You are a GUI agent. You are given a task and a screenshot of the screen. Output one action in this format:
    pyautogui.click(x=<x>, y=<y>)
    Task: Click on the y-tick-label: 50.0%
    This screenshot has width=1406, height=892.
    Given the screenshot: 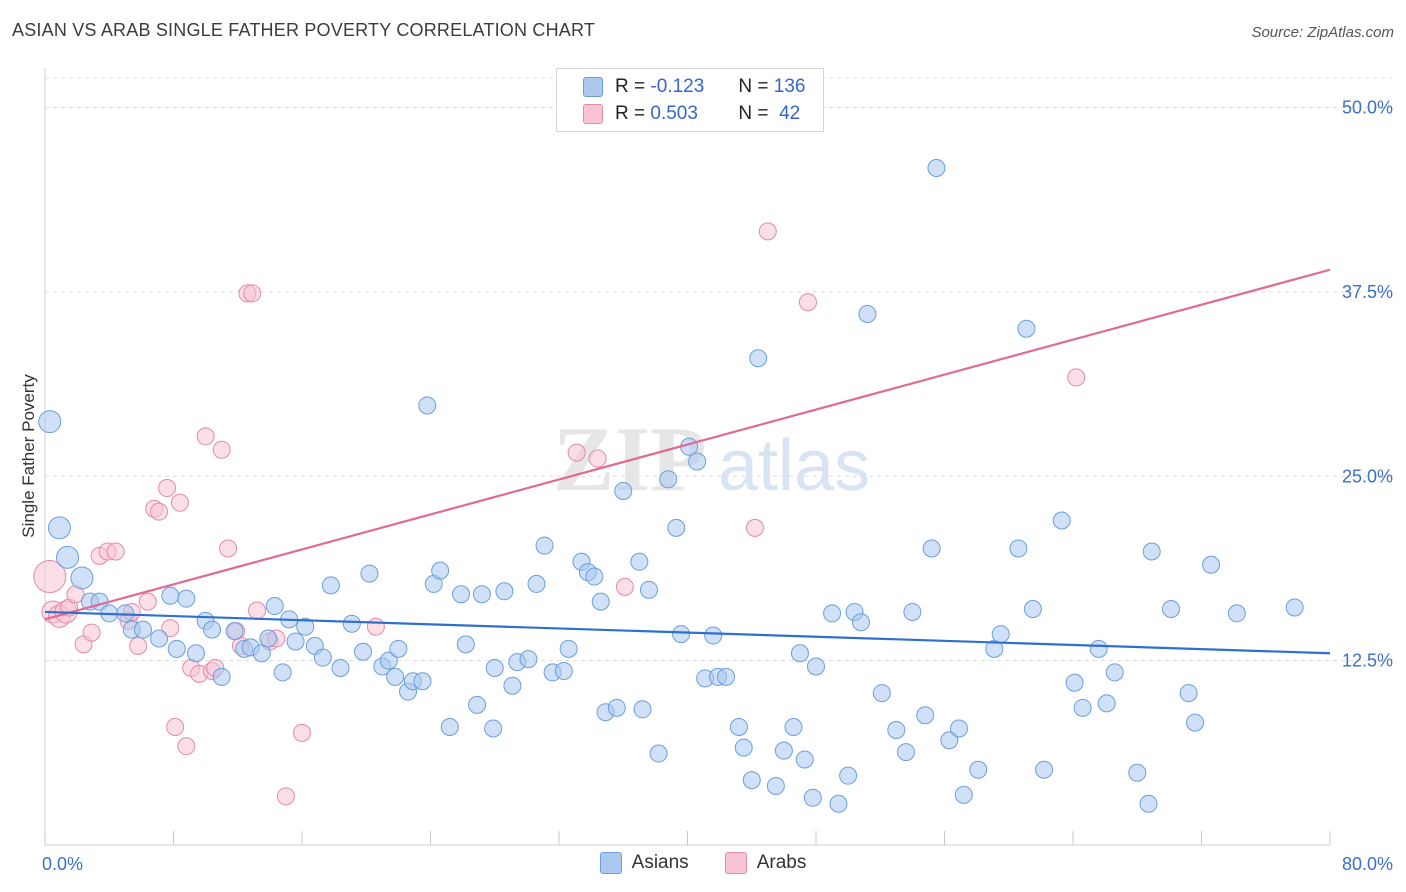 What is the action you would take?
    pyautogui.click(x=1367, y=108)
    